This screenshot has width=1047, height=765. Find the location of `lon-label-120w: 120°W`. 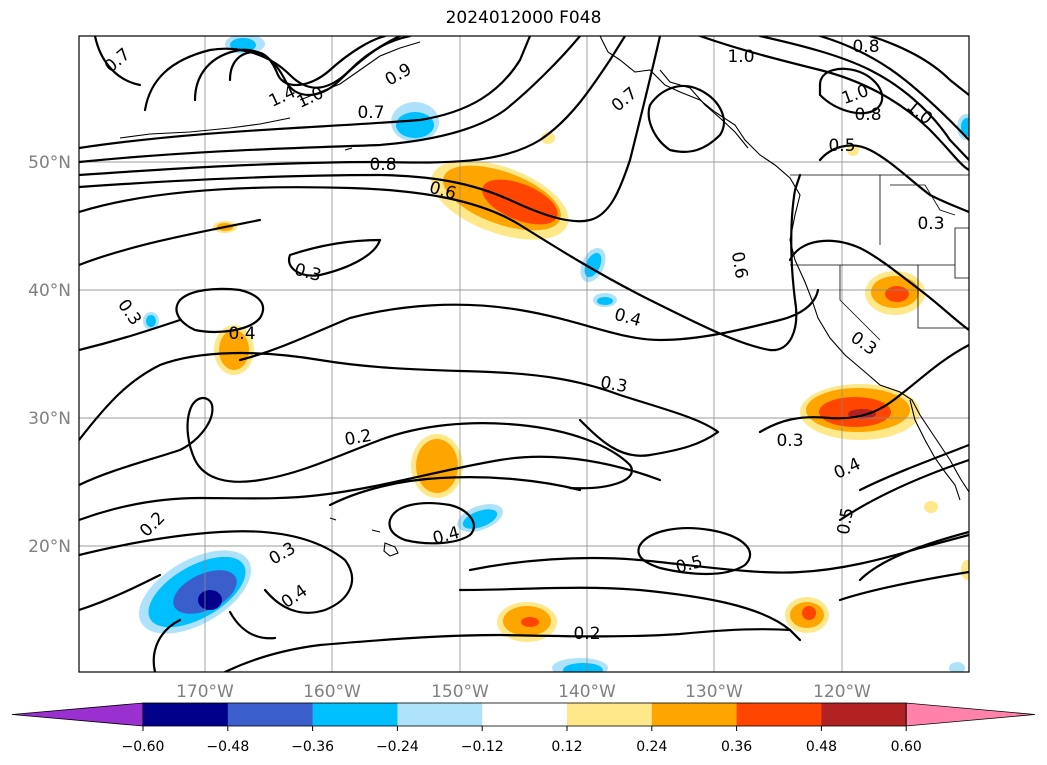

lon-label-120w: 120°W is located at coordinates (842, 692).